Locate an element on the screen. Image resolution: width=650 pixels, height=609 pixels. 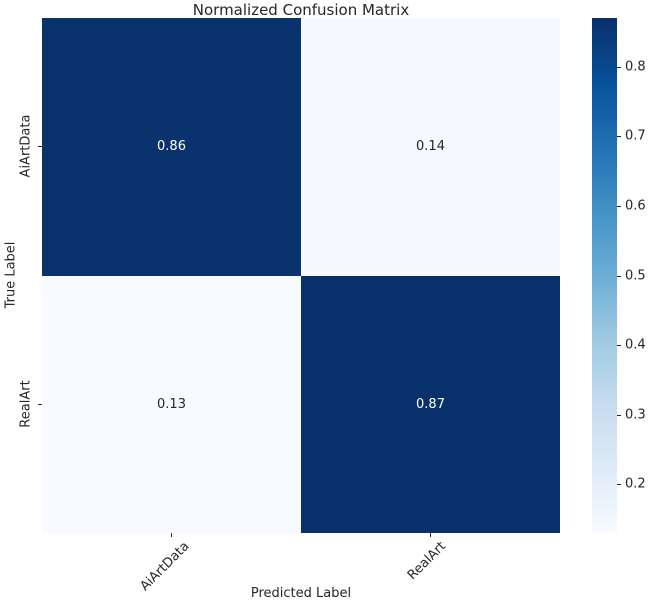
y-tick-label: RealArt is located at coordinates (26, 404).